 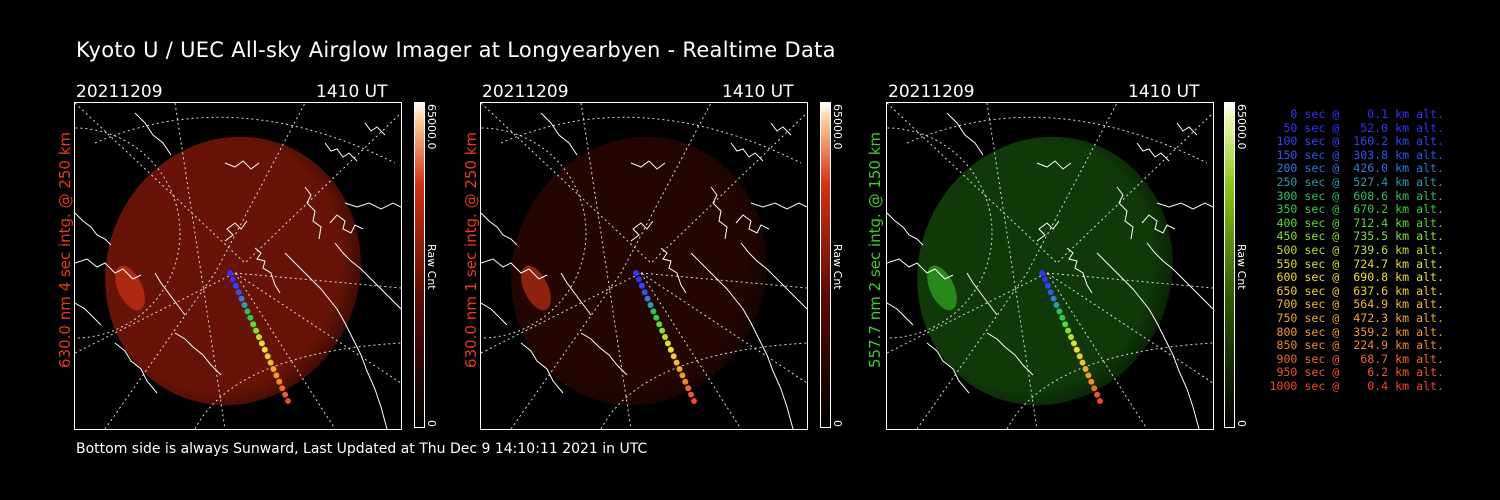 What do you see at coordinates (1356, 304) in the screenshot?
I see `legend-row: 700 sec @ 564.9 km alt.` at bounding box center [1356, 304].